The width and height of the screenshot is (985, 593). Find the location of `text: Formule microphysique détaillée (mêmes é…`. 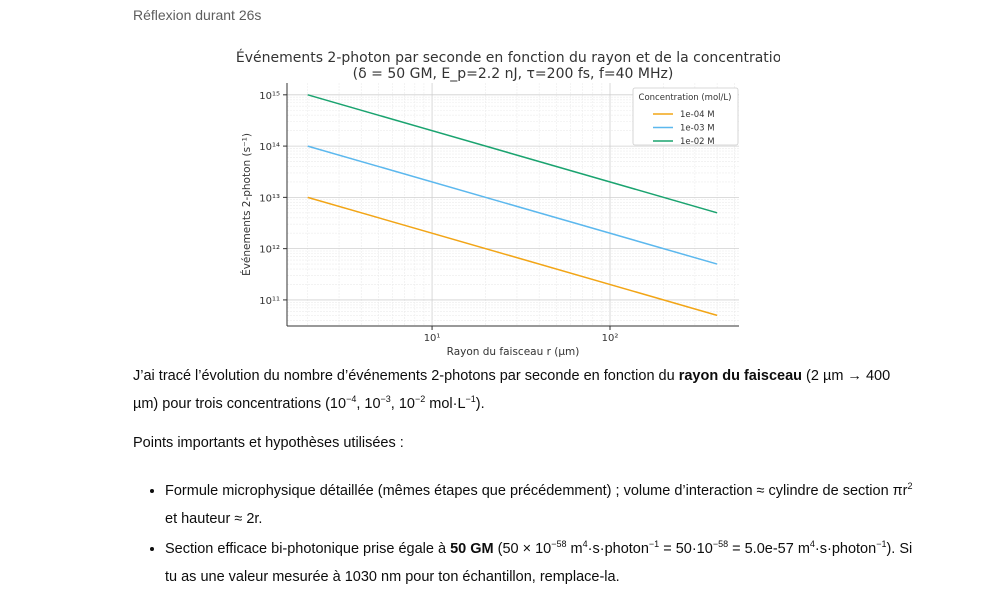

text: Formule microphysique détaillée (mêmes é… is located at coordinates (536, 491).